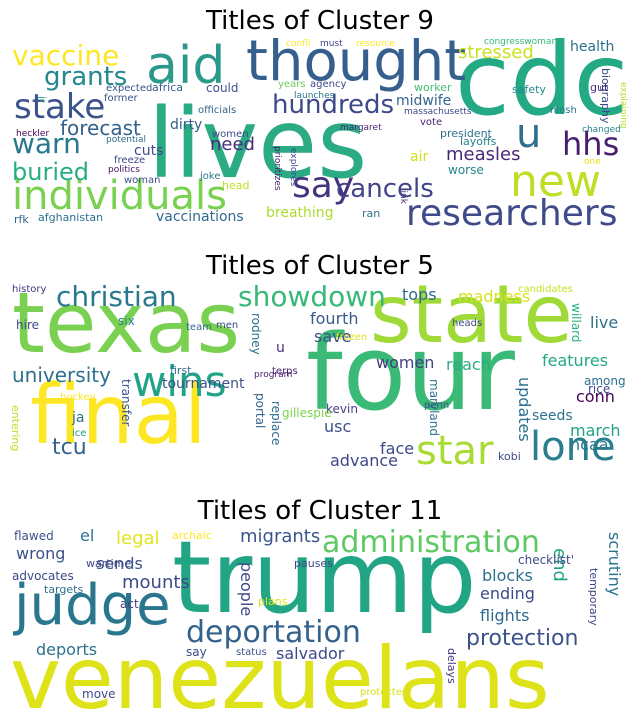 The height and width of the screenshot is (725, 640). What do you see at coordinates (334, 318) in the screenshot?
I see `word: fourth` at bounding box center [334, 318].